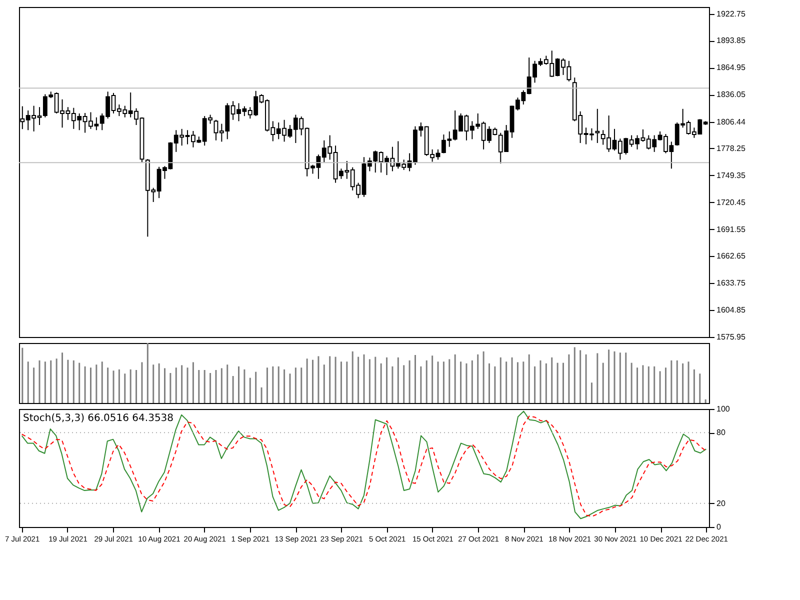  Describe the element at coordinates (731, 337) in the screenshot. I see `y-tick-label: 1575.95` at that location.